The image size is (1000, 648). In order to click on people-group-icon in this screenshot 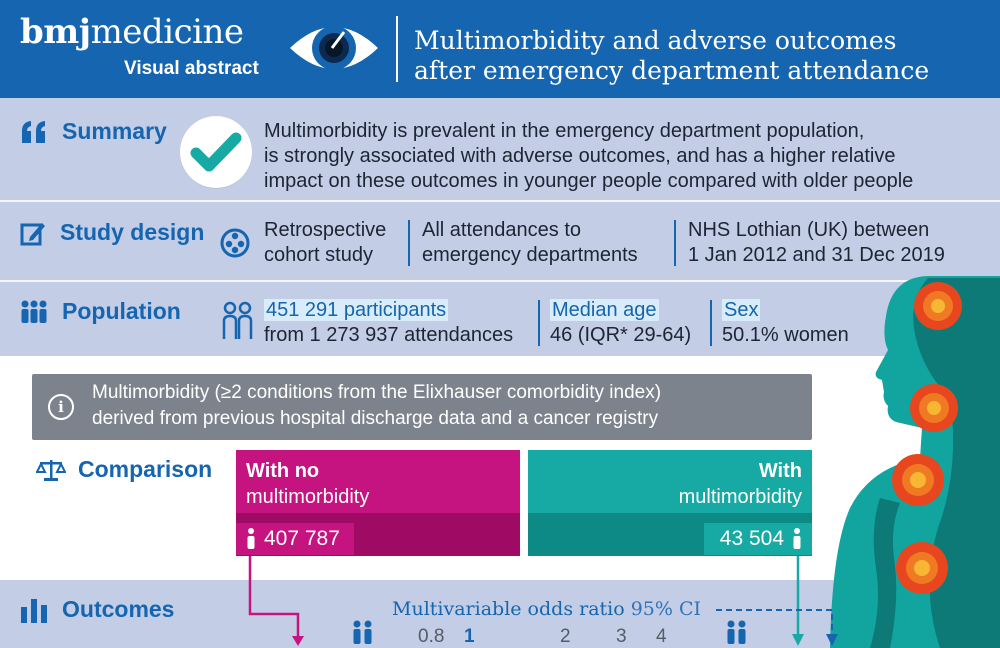, I will do `click(34, 311)`.